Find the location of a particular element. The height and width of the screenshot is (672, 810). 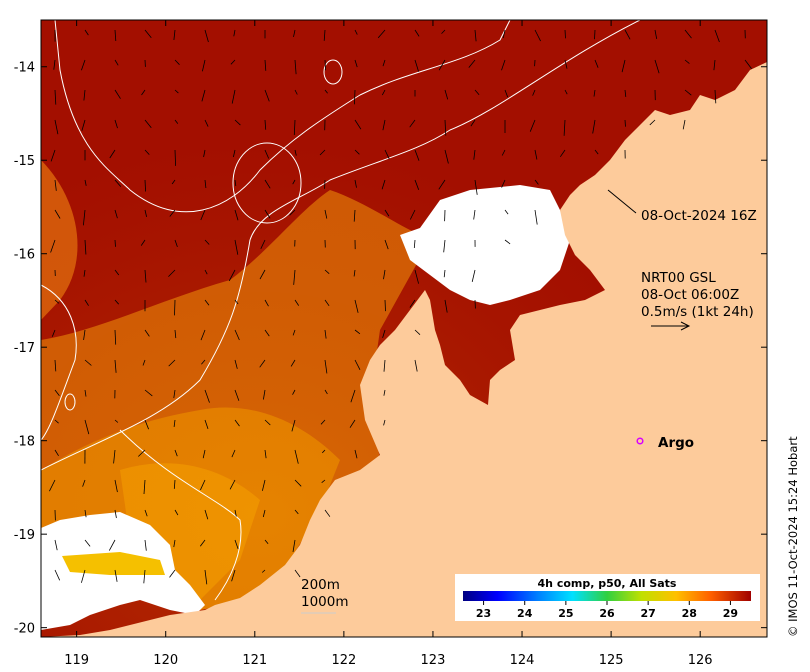

colorbar-tick-label: 28 is located at coordinates (689, 613).